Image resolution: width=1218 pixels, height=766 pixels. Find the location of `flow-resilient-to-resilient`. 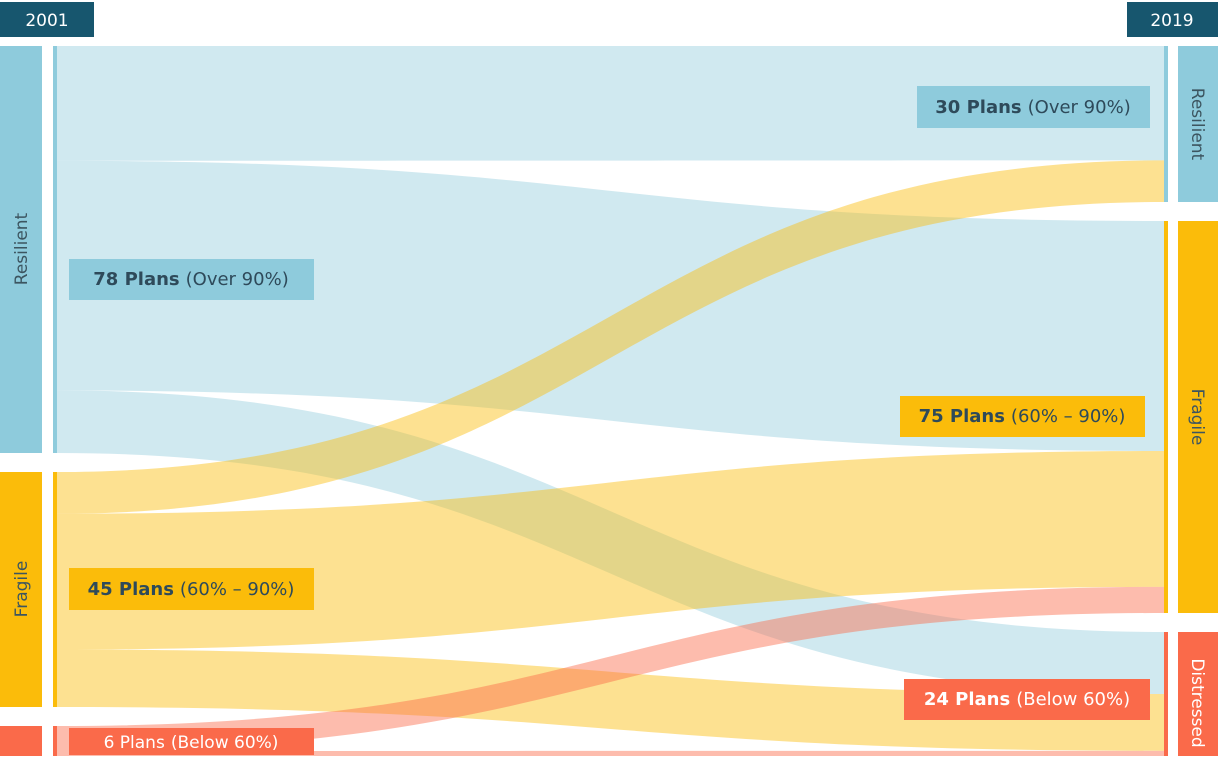

flow-resilient-to-resilient is located at coordinates (610, 103).